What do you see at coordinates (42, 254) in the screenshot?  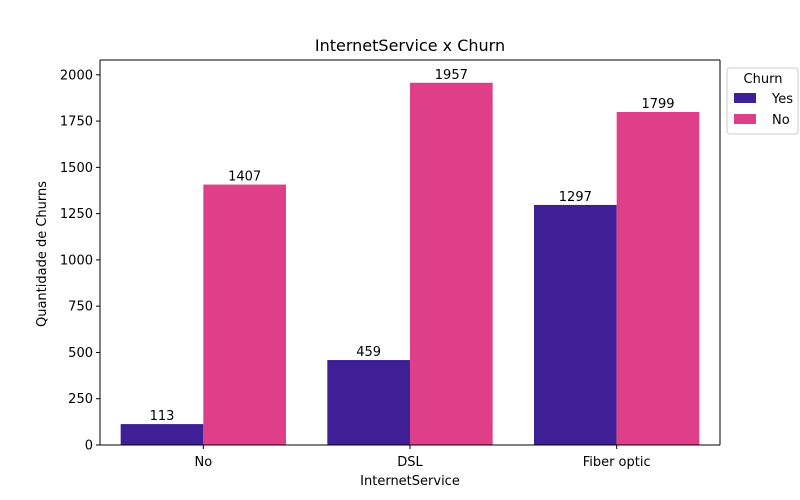 I see `y-axis-label: Quantidade de Churns` at bounding box center [42, 254].